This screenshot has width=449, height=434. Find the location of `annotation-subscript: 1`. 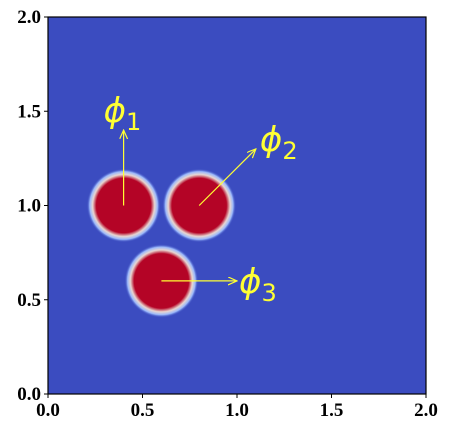

annotation-subscript: 1 is located at coordinates (133, 122).